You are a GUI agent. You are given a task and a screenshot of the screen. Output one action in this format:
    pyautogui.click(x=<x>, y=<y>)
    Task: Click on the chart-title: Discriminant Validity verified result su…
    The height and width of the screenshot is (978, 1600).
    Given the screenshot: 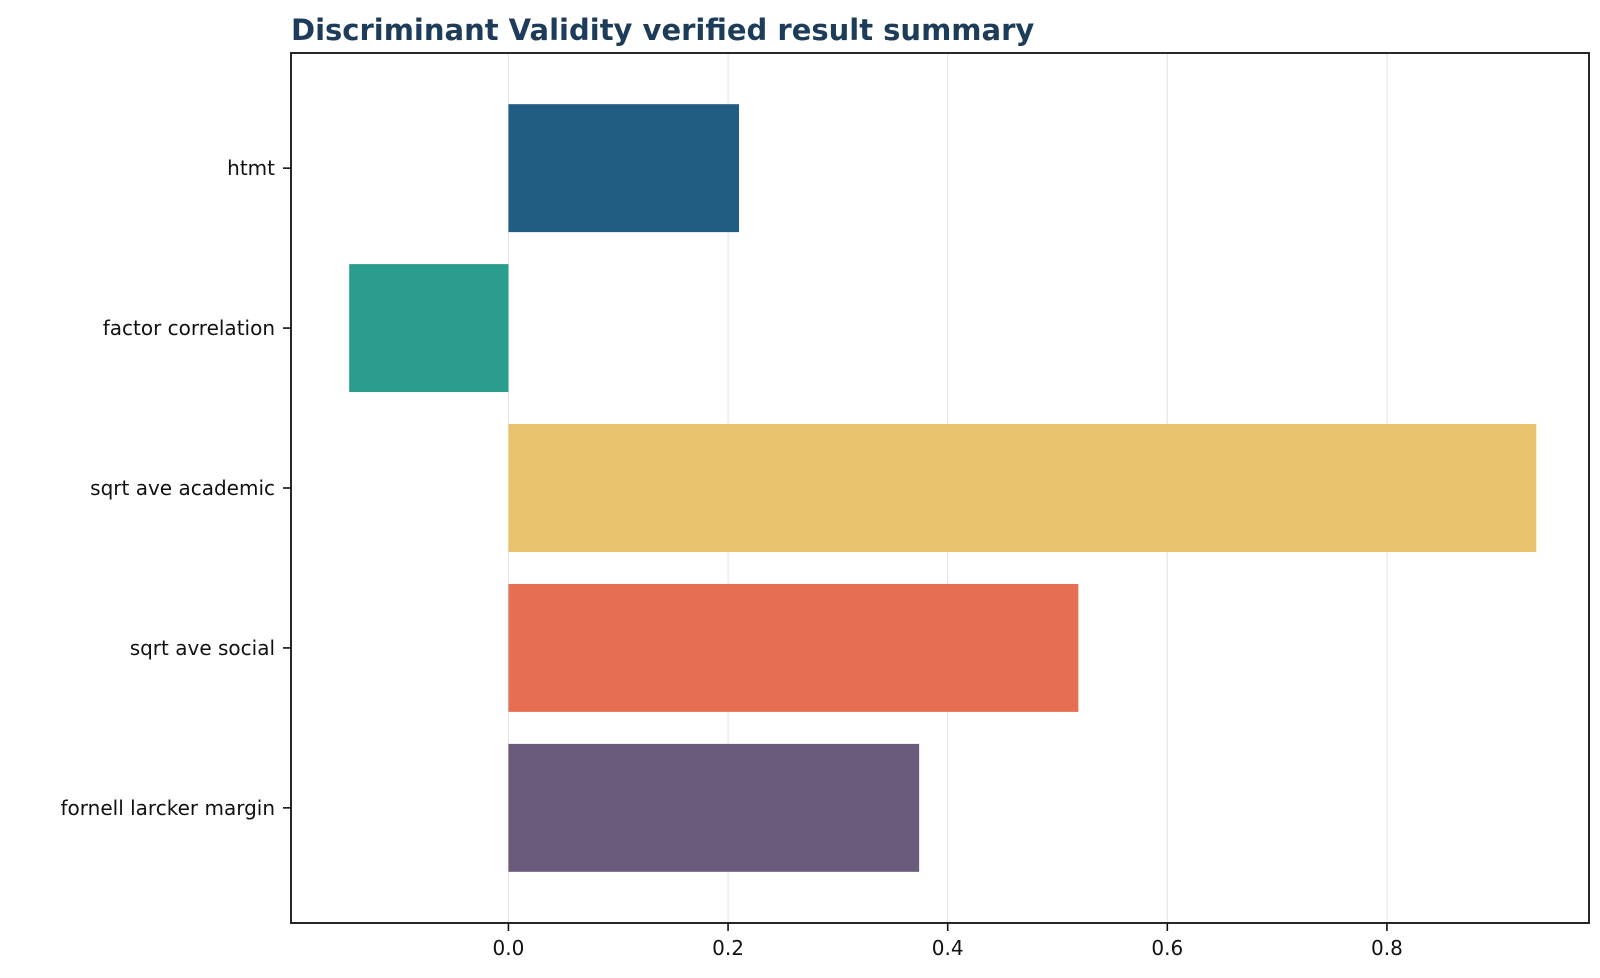 What is the action you would take?
    pyautogui.click(x=662, y=30)
    